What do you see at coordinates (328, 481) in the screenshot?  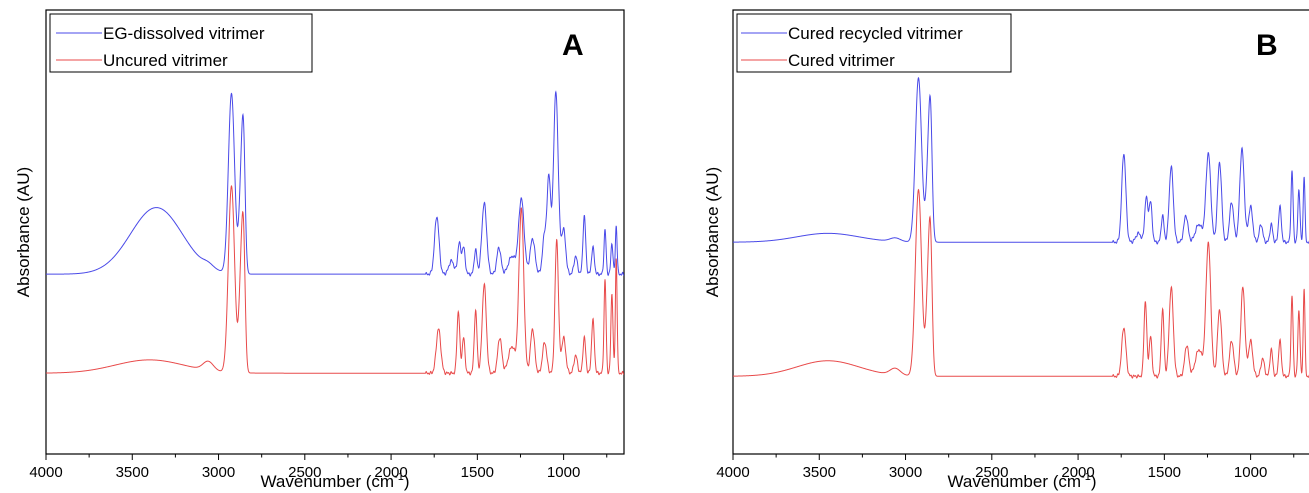 I see `panel-a-x-axis-title-main: Wavenumber (cm` at bounding box center [328, 481].